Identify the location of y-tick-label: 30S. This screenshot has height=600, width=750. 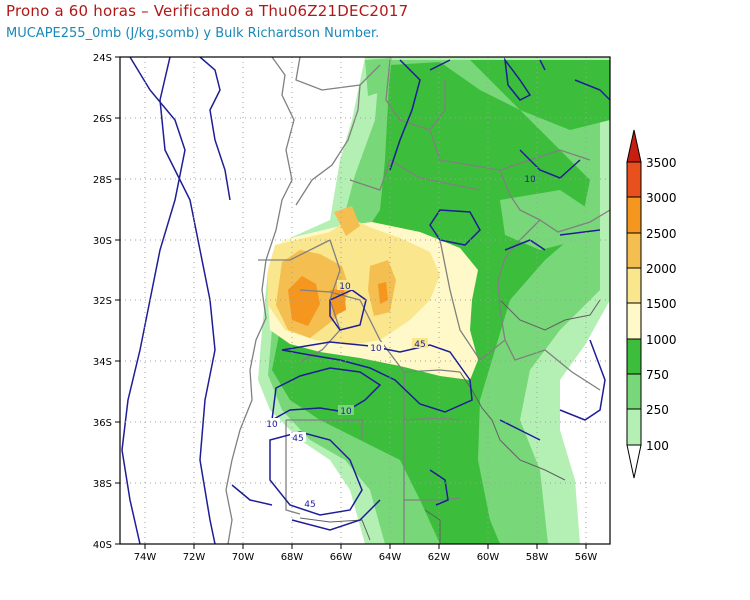
(102, 241).